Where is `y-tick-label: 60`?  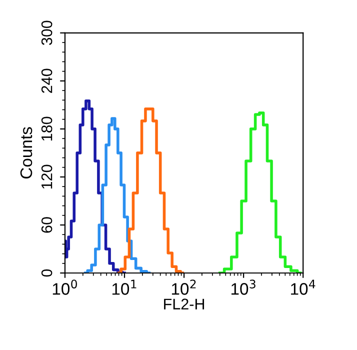
y-tick-label: 60 is located at coordinates (46, 225).